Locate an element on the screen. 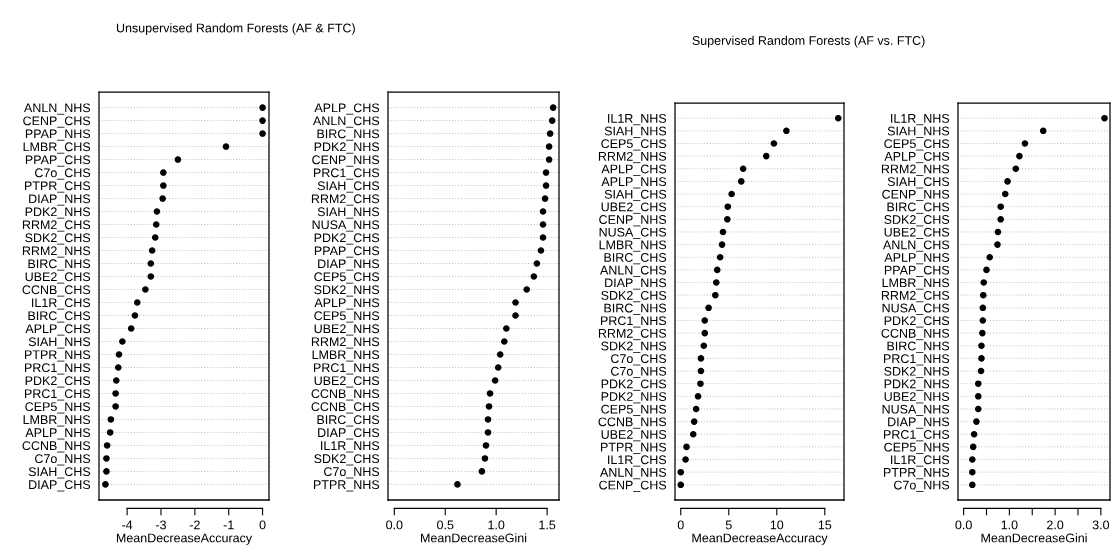  y-tick-label: PDK2_NHS is located at coordinates (58, 213).